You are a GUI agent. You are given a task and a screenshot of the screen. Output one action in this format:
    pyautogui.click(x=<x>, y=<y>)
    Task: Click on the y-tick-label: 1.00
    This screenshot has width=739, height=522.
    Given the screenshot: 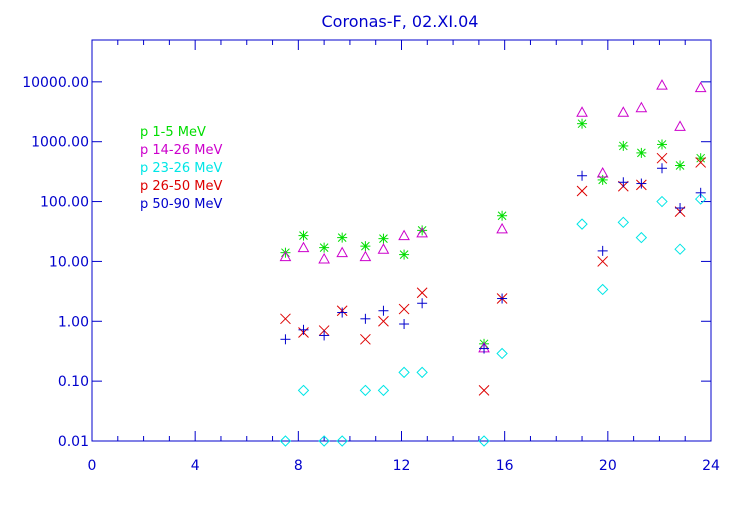 What is the action you would take?
    pyautogui.click(x=73, y=322)
    